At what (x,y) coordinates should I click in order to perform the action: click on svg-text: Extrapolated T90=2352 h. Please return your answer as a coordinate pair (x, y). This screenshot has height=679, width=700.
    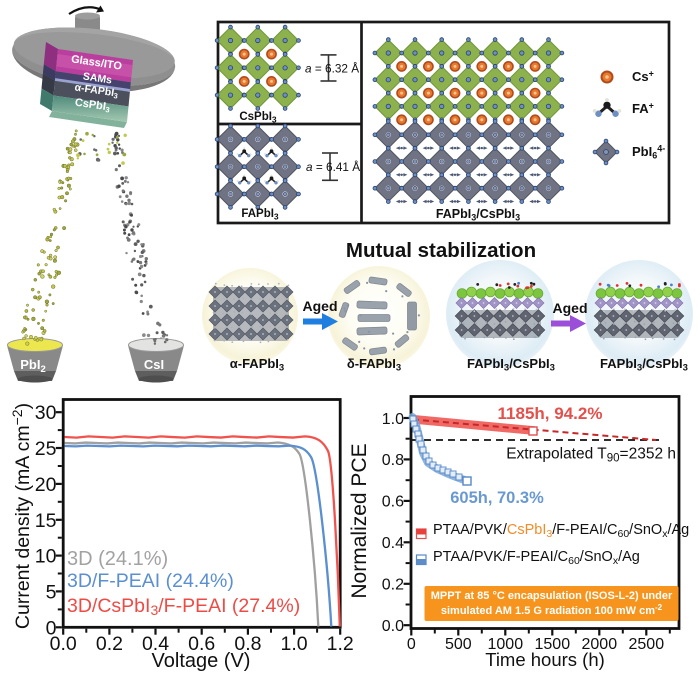
    Looking at the image, I should click on (591, 455).